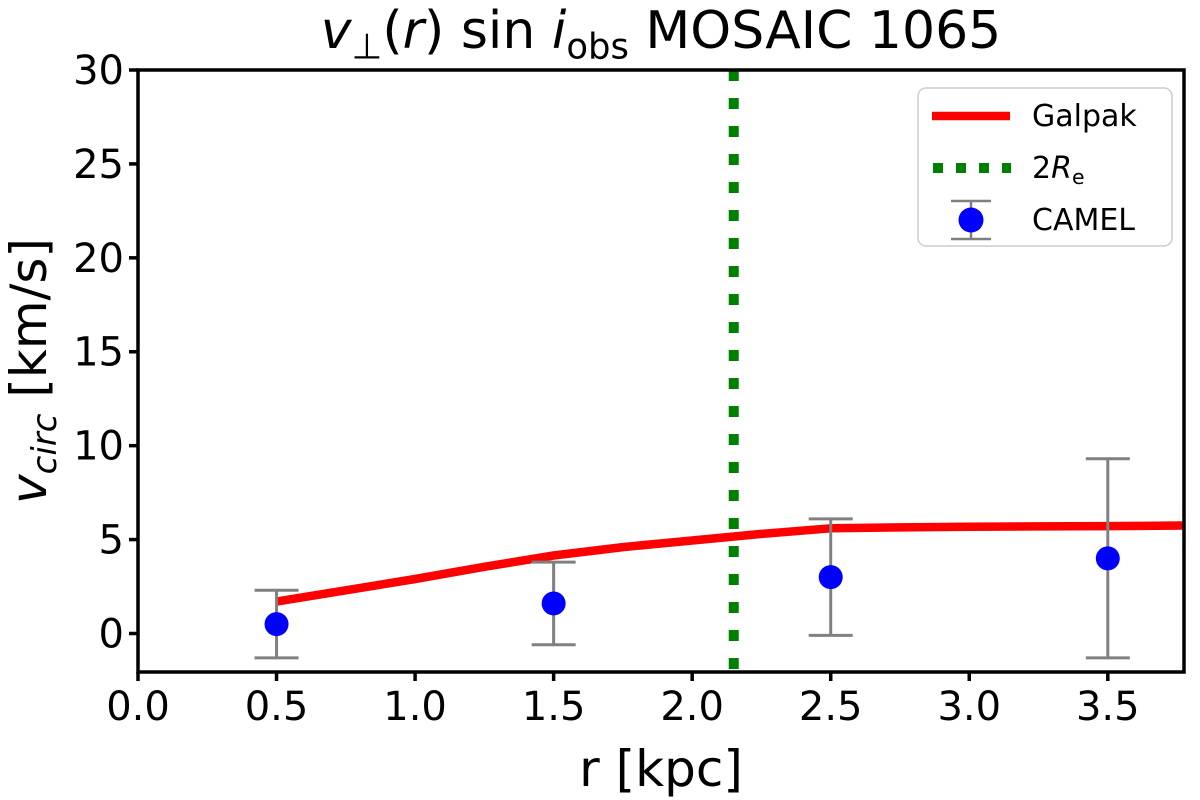 The height and width of the screenshot is (800, 1200). I want to click on y-tick-label-30: 30, so click(98, 71).